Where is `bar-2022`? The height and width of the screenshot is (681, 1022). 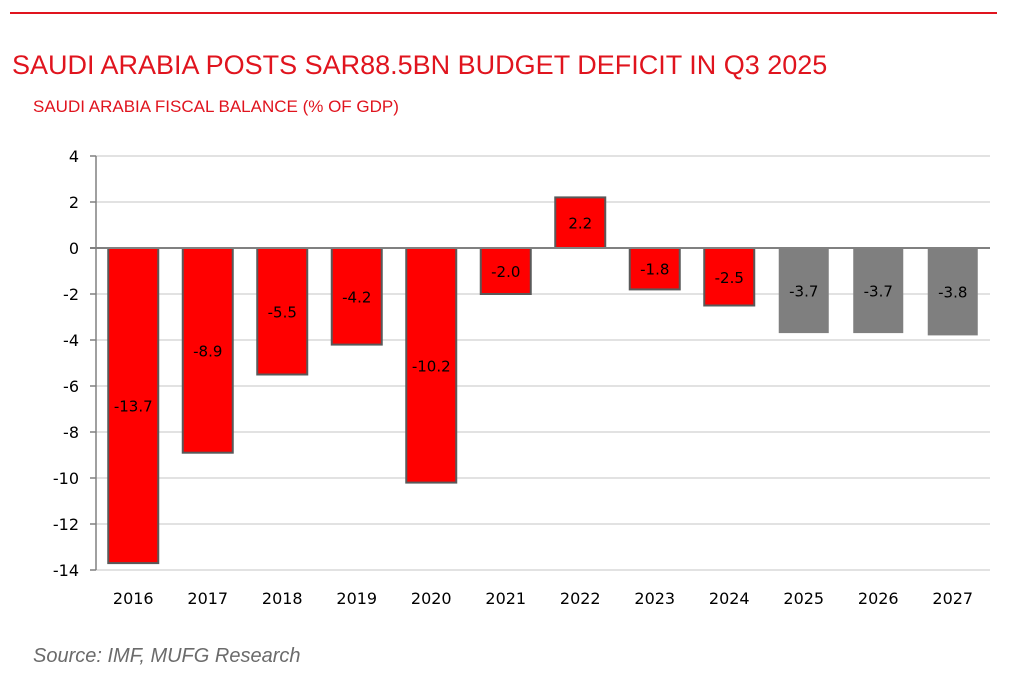 bar-2022 is located at coordinates (580, 222).